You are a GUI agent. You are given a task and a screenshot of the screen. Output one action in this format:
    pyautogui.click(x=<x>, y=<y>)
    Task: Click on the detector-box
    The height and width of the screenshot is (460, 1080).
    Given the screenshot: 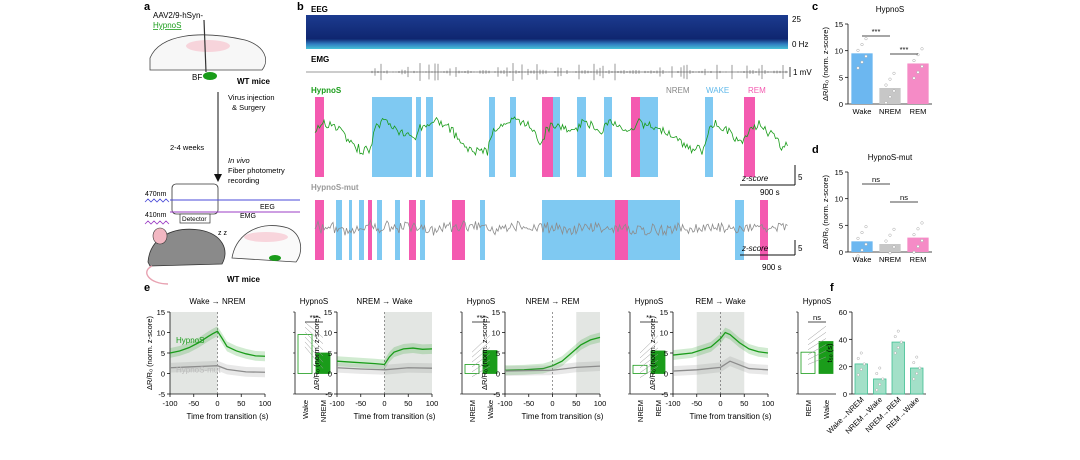 What is the action you would take?
    pyautogui.click(x=195, y=218)
    